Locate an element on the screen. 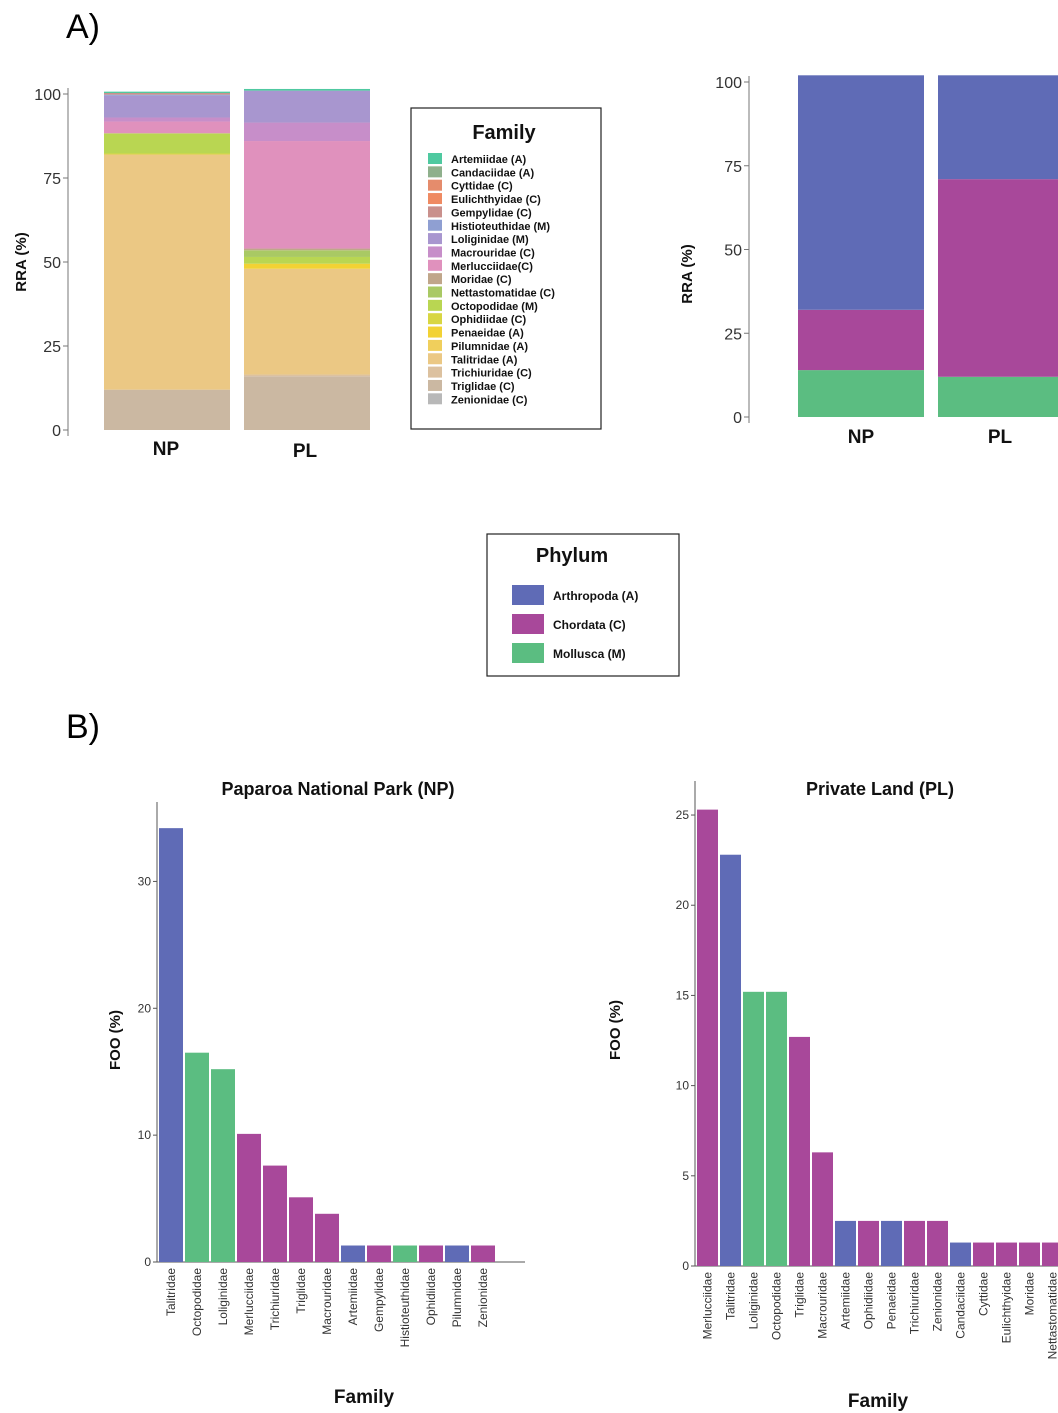 The image size is (1058, 1413). foo-pl-ylabel: FOO (%) is located at coordinates (615, 1030).